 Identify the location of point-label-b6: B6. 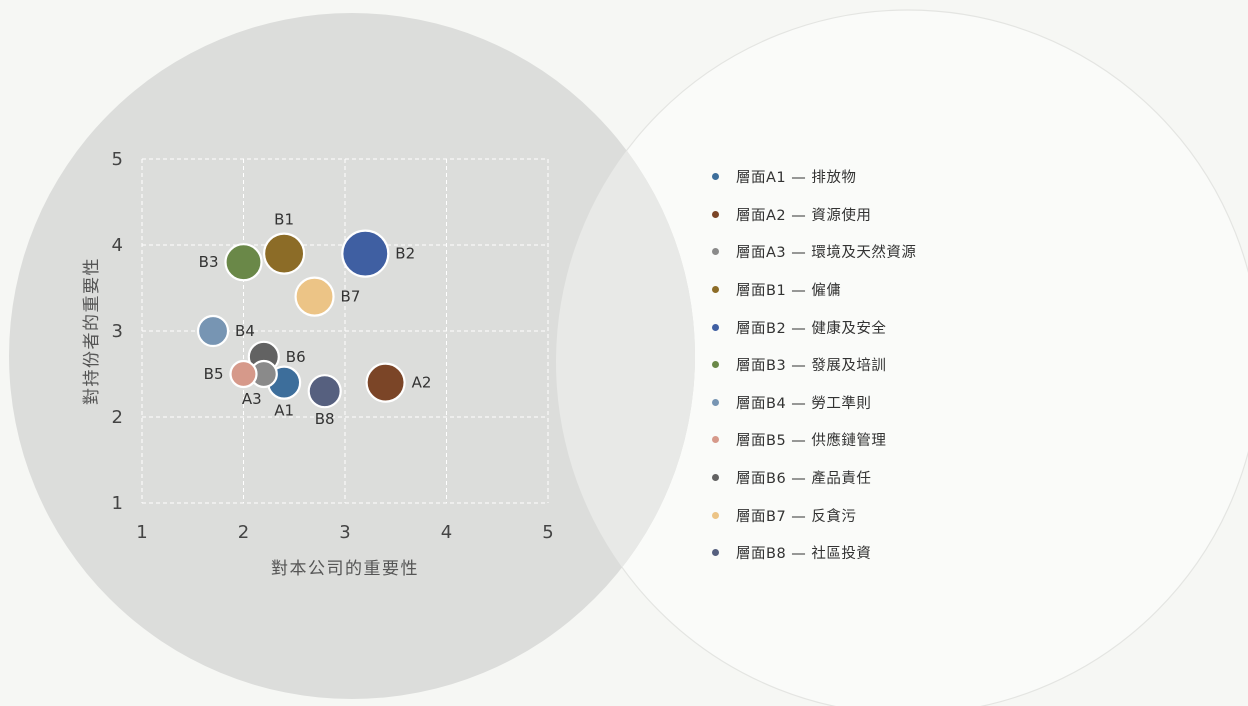
(296, 357).